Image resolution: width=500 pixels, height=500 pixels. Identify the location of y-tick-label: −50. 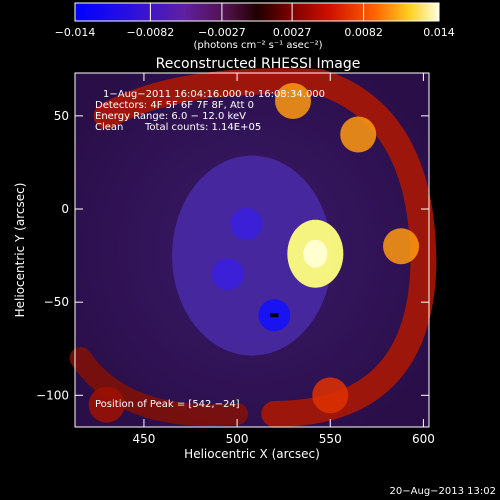
(56, 302).